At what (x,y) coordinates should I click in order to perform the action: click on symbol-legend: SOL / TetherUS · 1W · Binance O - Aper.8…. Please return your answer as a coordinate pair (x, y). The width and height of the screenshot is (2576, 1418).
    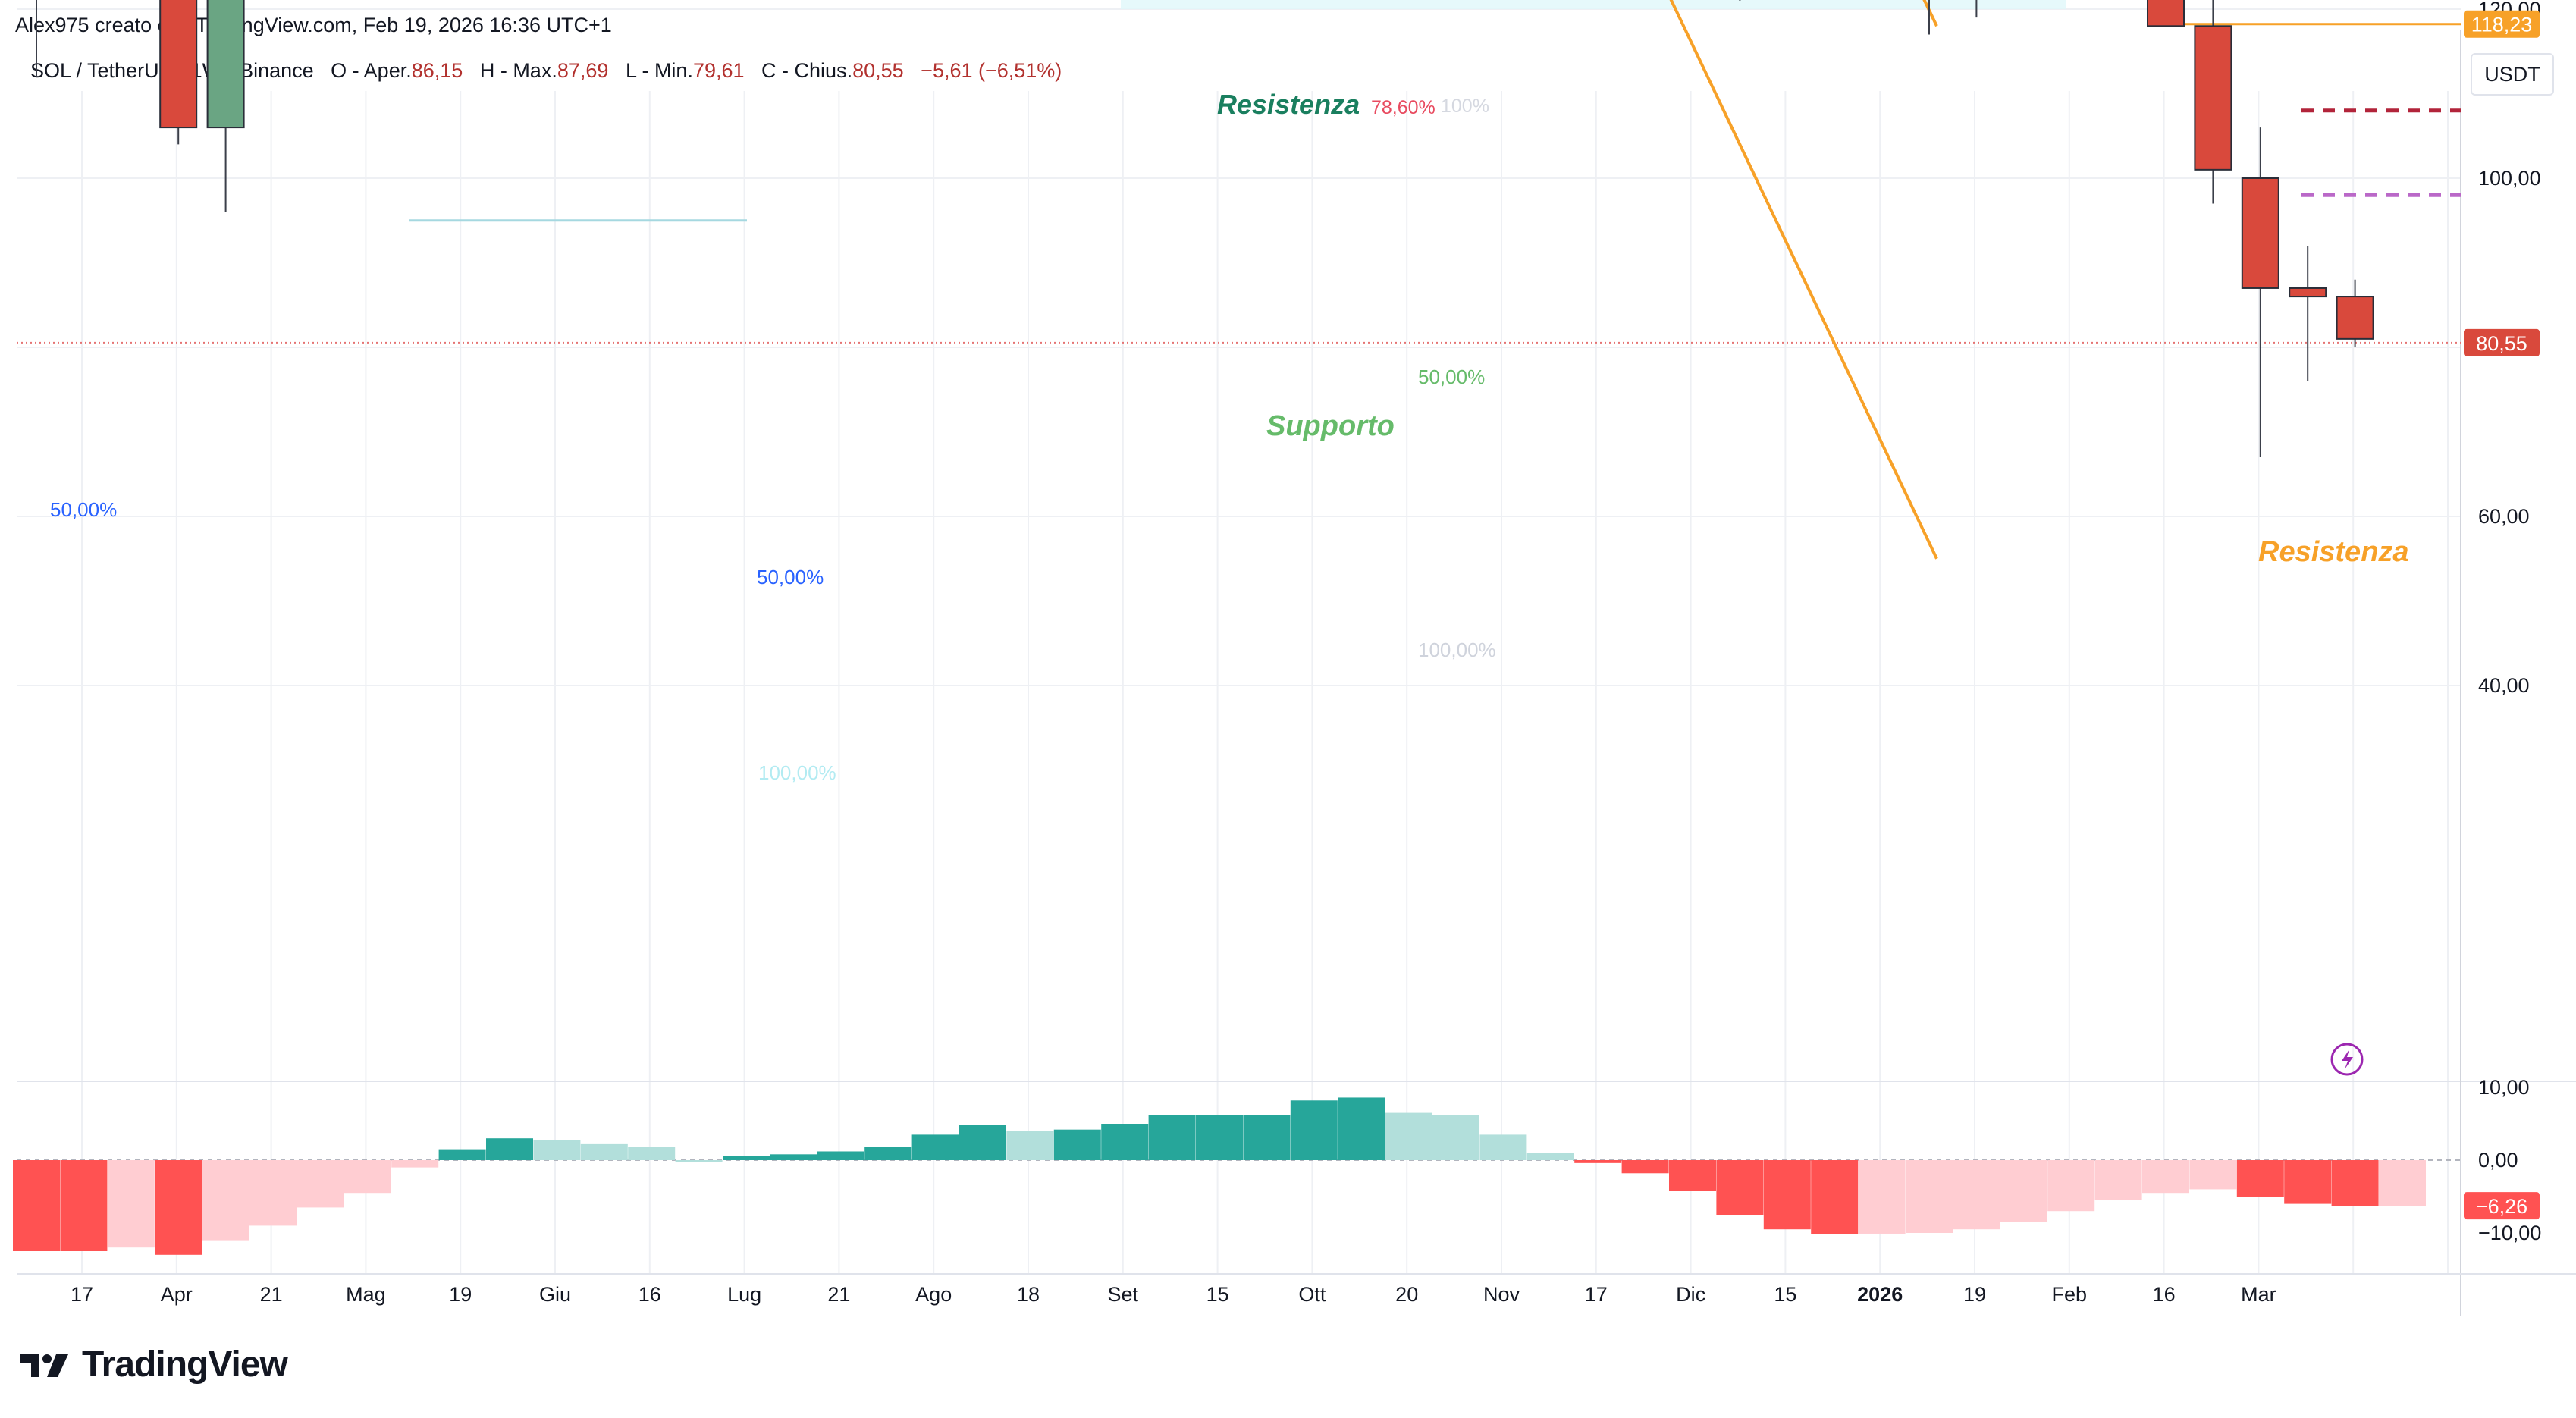
    Looking at the image, I should click on (546, 71).